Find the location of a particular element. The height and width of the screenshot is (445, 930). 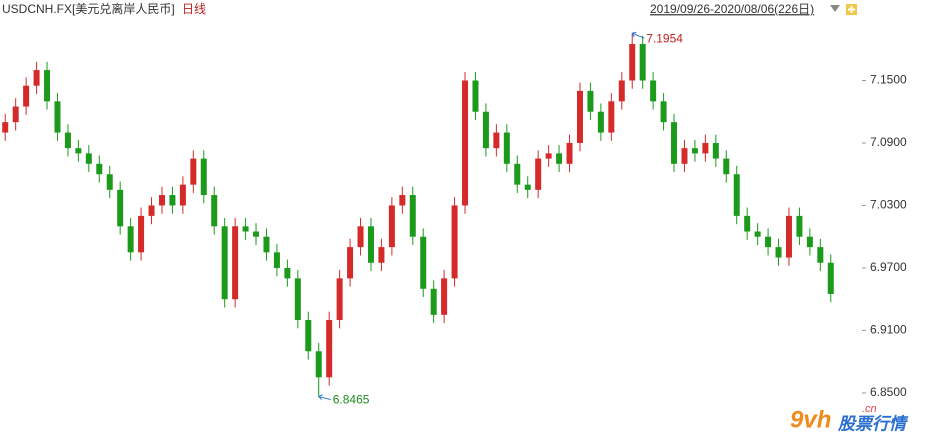

instrument-name: [美元兑离岸人民币] is located at coordinates (123, 8).